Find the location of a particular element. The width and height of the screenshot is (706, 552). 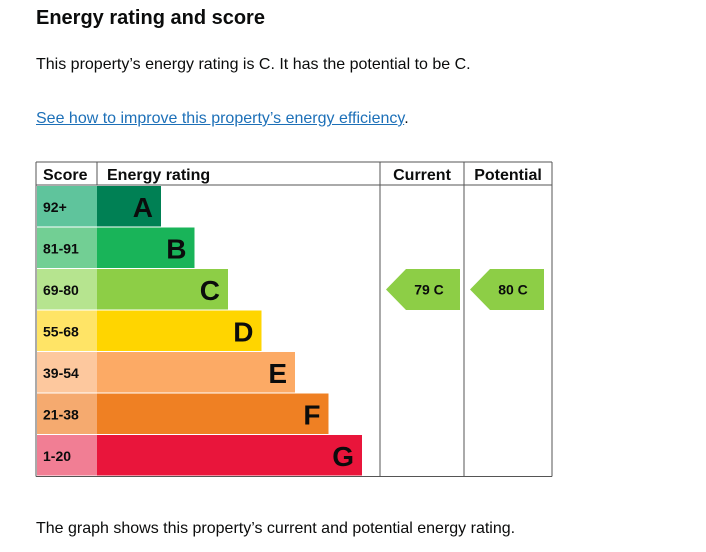

score-label-e: 39-54 is located at coordinates (61, 373).